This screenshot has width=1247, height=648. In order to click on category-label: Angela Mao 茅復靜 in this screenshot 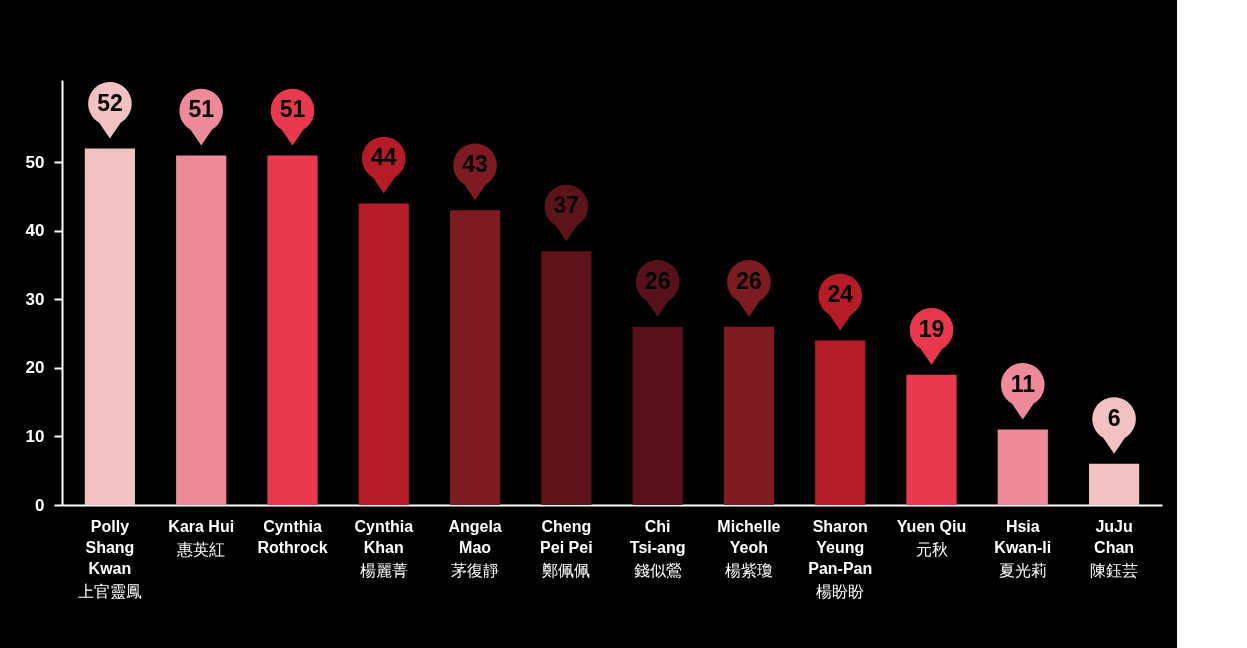, I will do `click(475, 548)`.